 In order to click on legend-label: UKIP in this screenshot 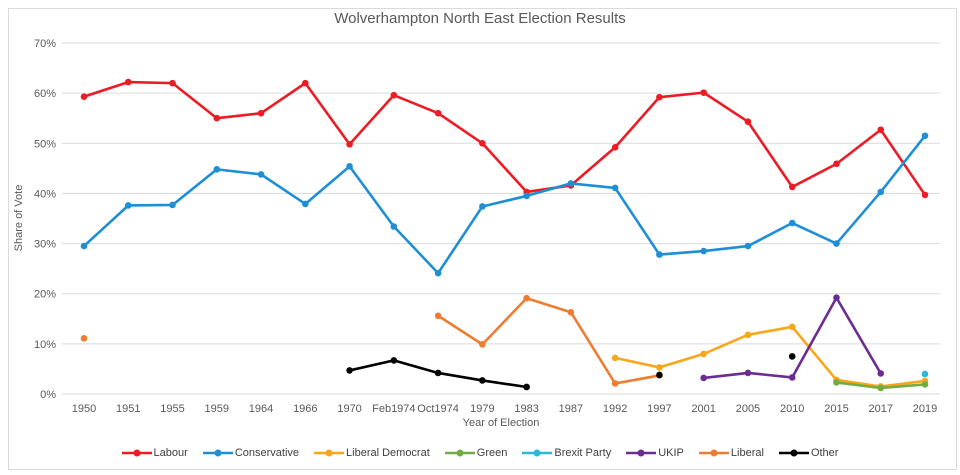, I will do `click(671, 453)`.